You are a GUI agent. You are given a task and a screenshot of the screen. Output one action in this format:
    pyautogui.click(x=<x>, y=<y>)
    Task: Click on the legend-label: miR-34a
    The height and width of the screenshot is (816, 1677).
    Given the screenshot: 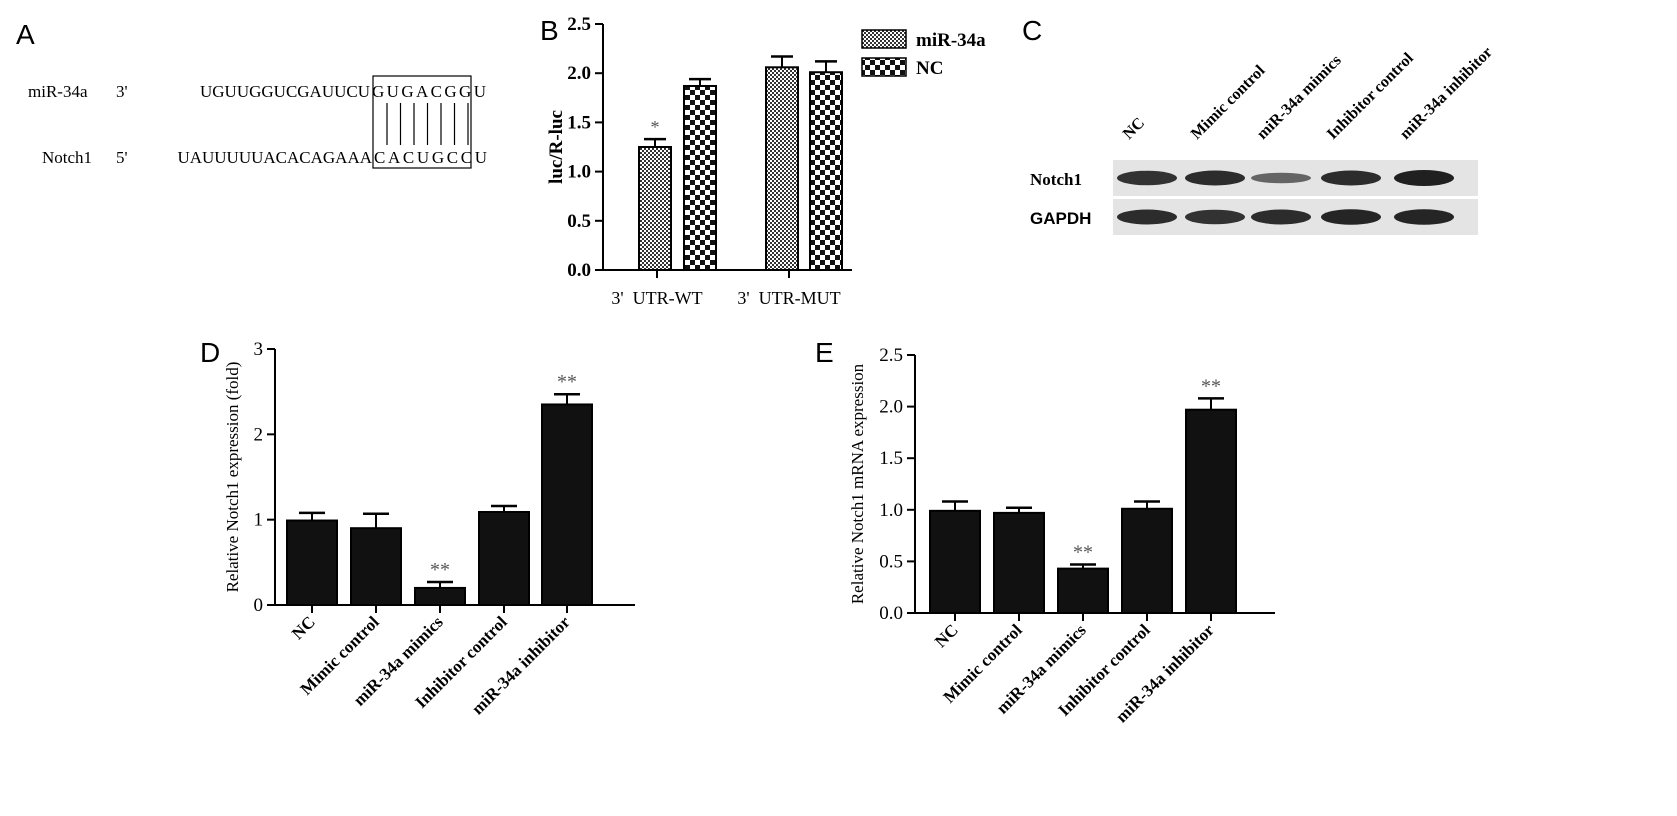 What is the action you would take?
    pyautogui.click(x=951, y=40)
    